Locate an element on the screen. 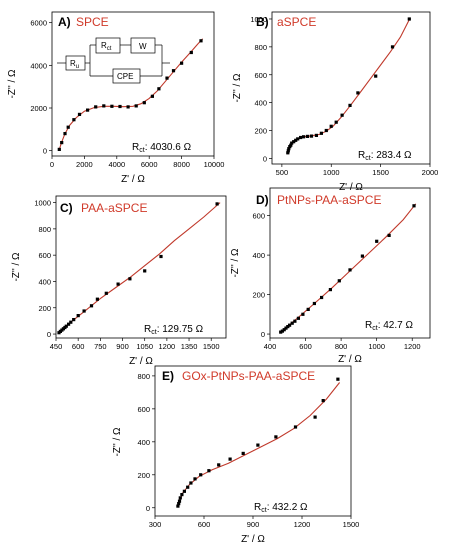  x-tick-label: 0 is located at coordinates (52, 164).